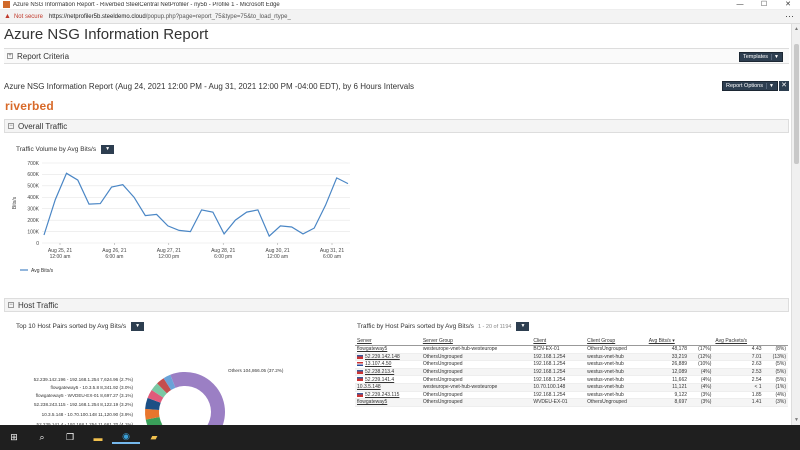 This screenshot has width=800, height=450. I want to click on warning-icon: ▲, so click(7, 16).